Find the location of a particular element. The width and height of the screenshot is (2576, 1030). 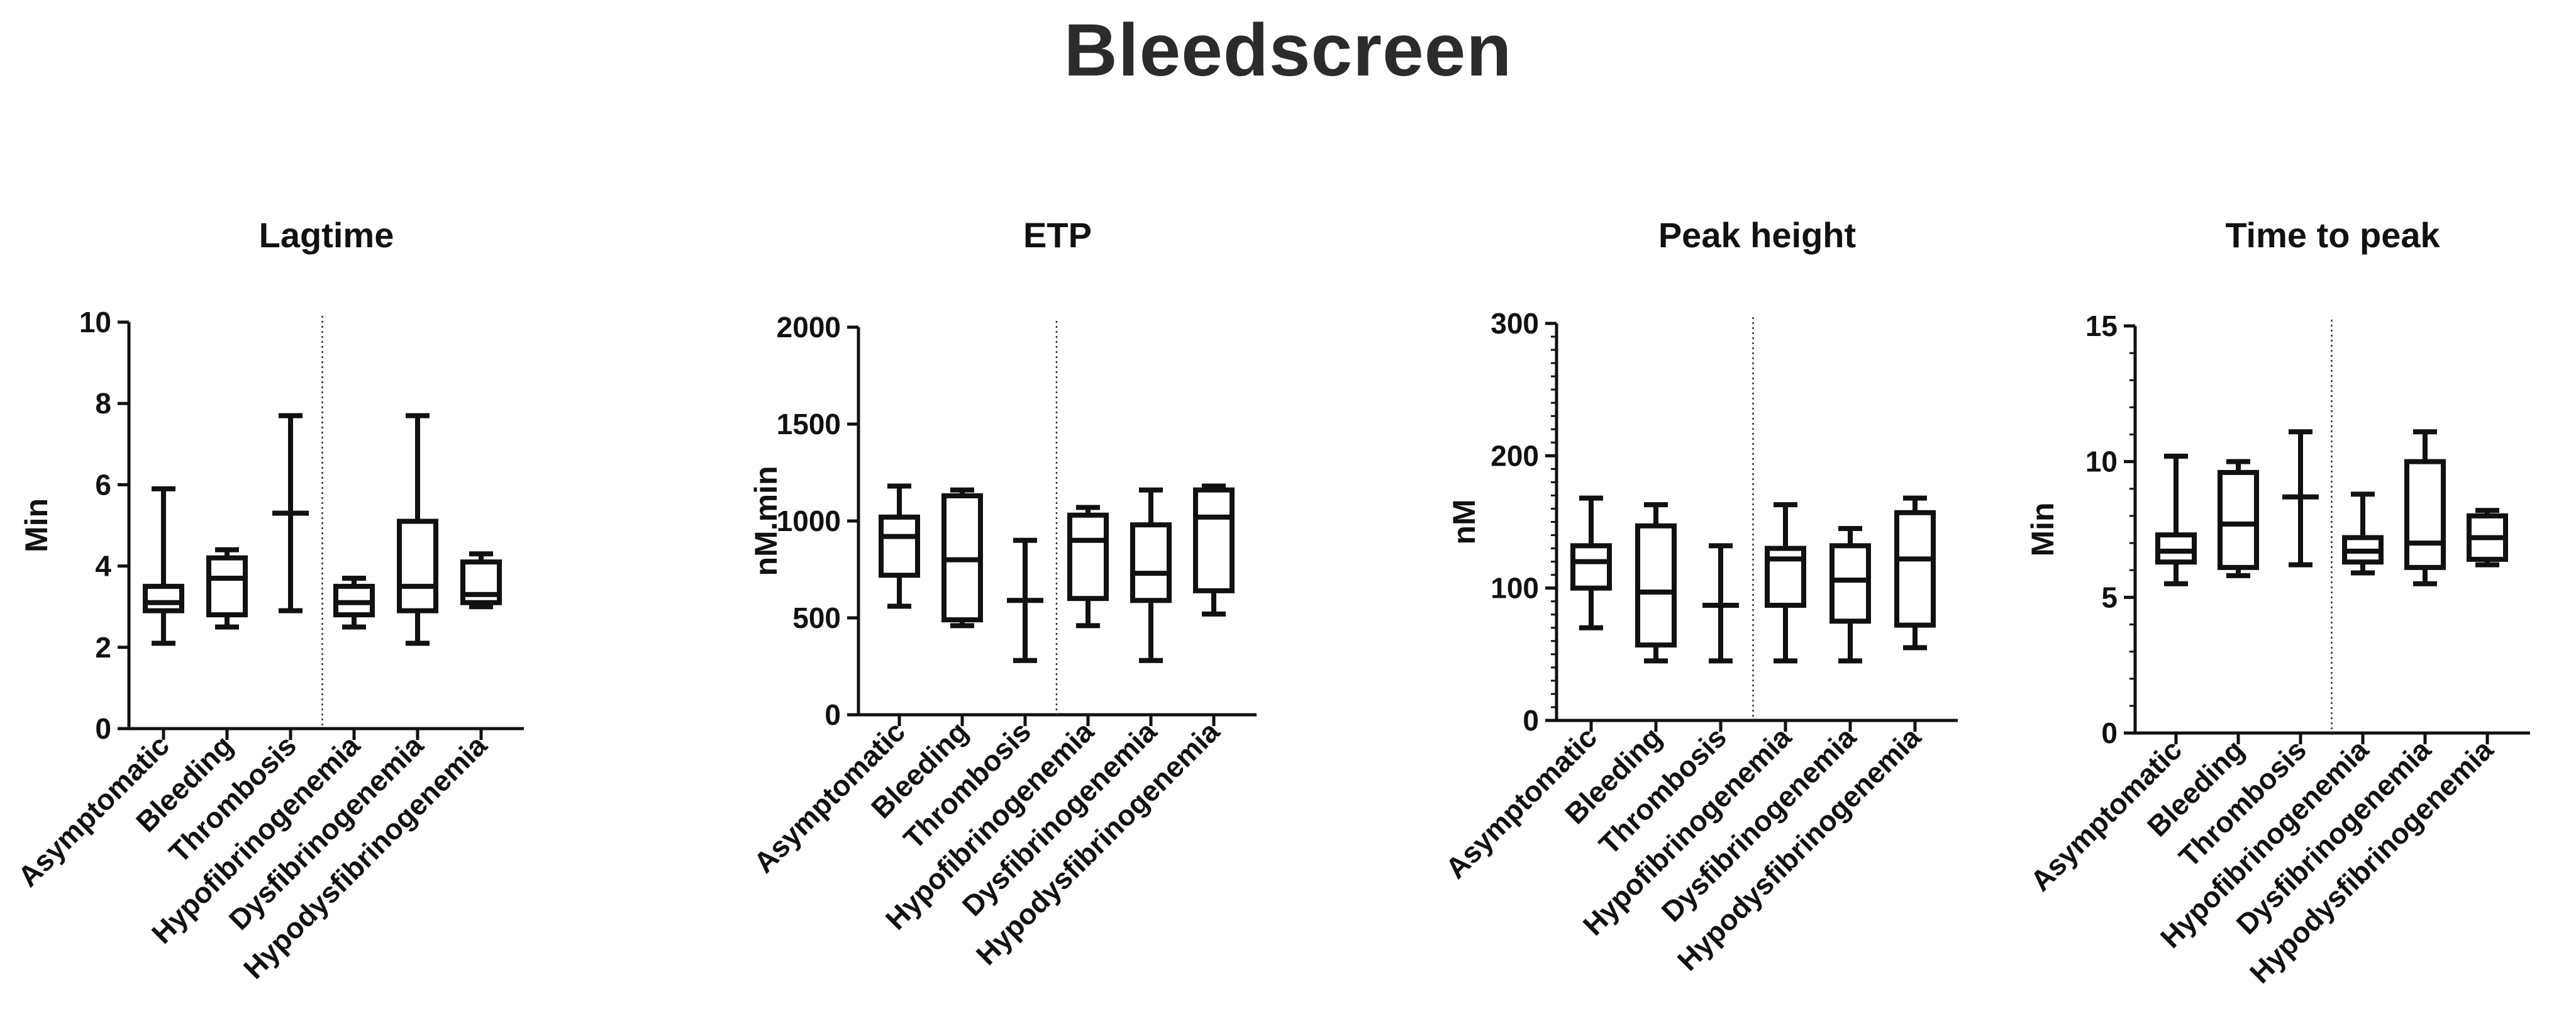

y-tick-label: 8 is located at coordinates (103, 403).